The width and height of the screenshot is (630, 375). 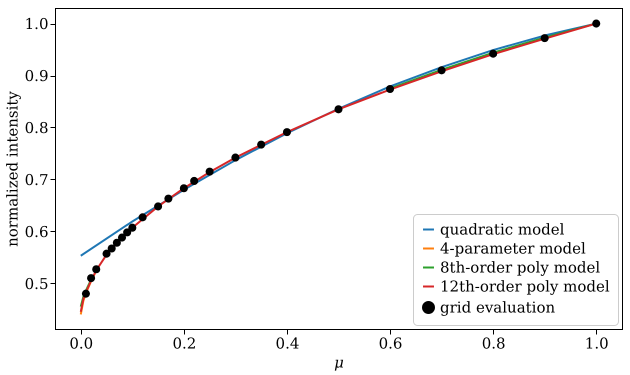 What do you see at coordinates (498, 307) in the screenshot?
I see `legend-label: grid evaluation` at bounding box center [498, 307].